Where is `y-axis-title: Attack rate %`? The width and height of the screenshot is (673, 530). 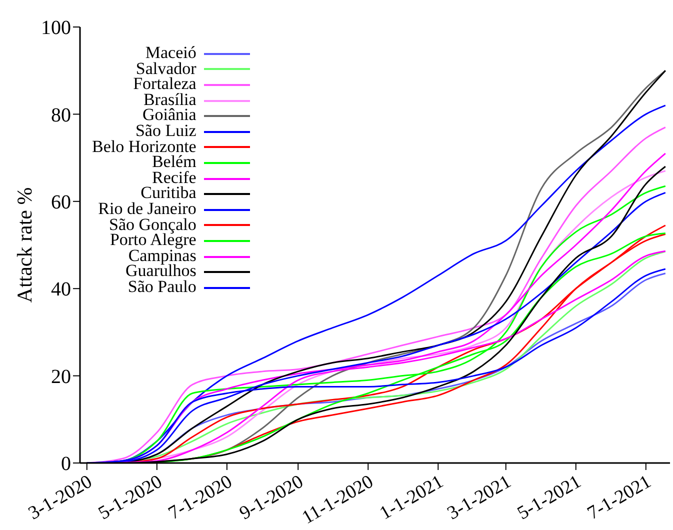 y-axis-title: Attack rate % is located at coordinates (24, 245).